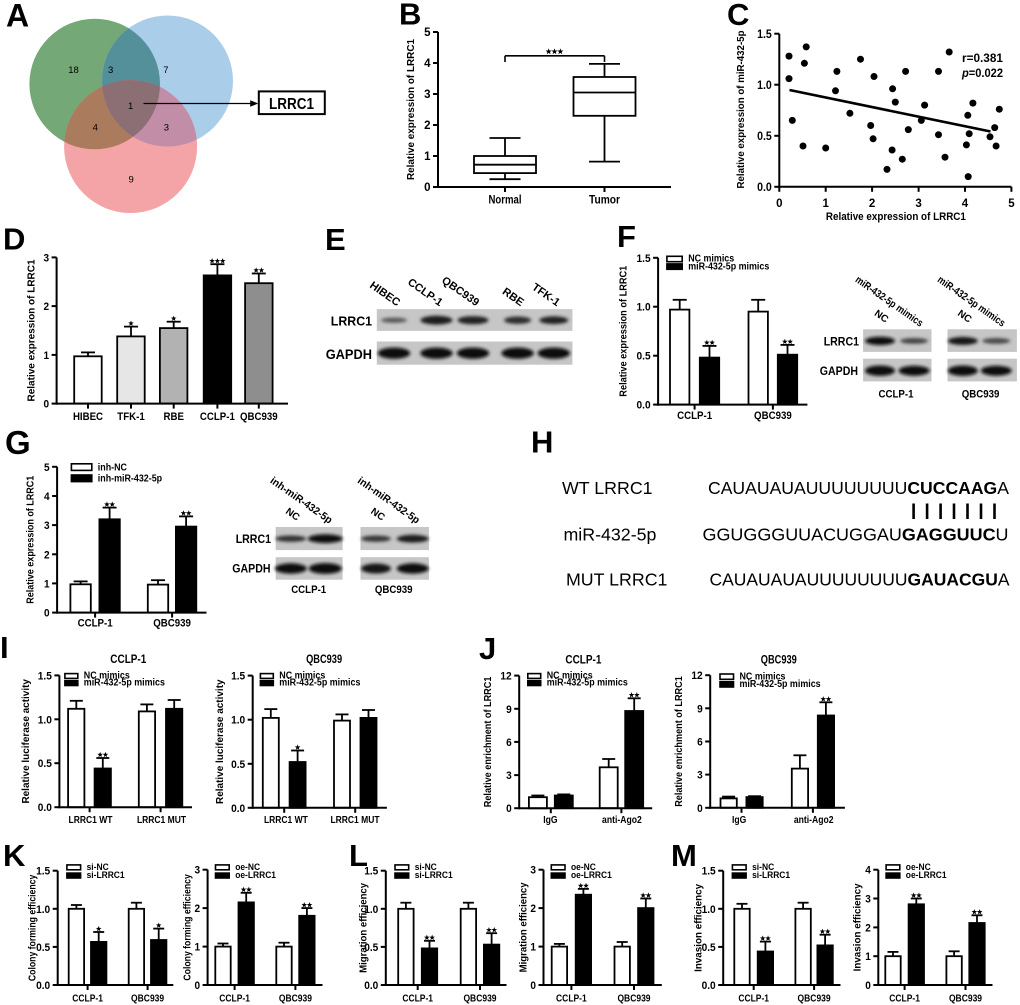  What do you see at coordinates (188, 927) in the screenshot?
I see `svg-text: Colony forming efficiency` at bounding box center [188, 927].